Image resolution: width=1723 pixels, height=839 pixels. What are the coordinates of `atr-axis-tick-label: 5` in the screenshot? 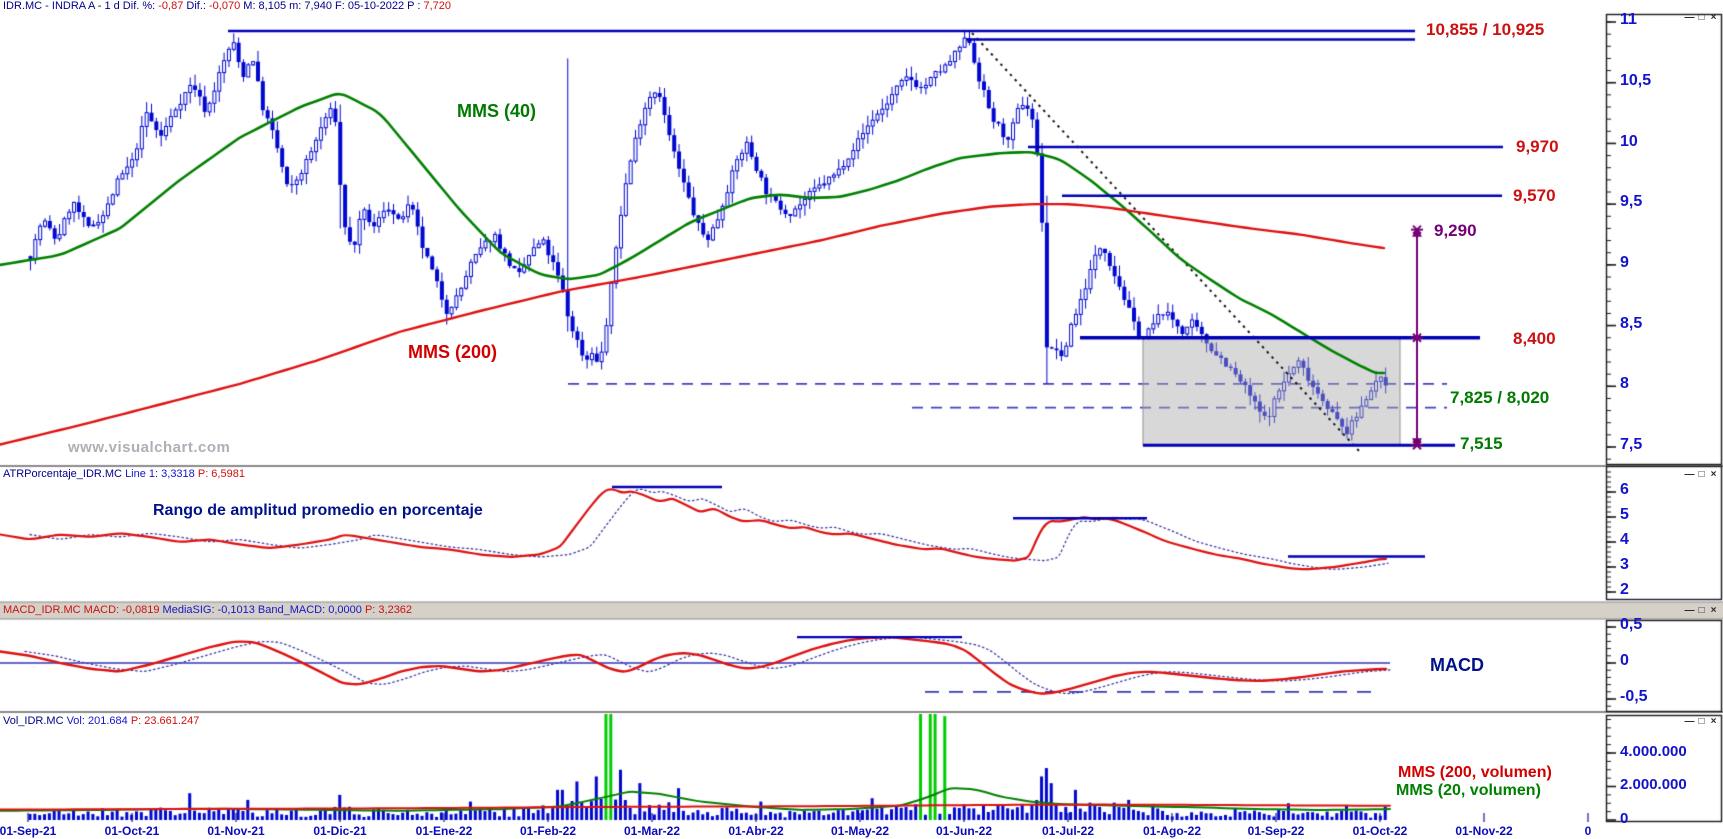 It's located at (1624, 515).